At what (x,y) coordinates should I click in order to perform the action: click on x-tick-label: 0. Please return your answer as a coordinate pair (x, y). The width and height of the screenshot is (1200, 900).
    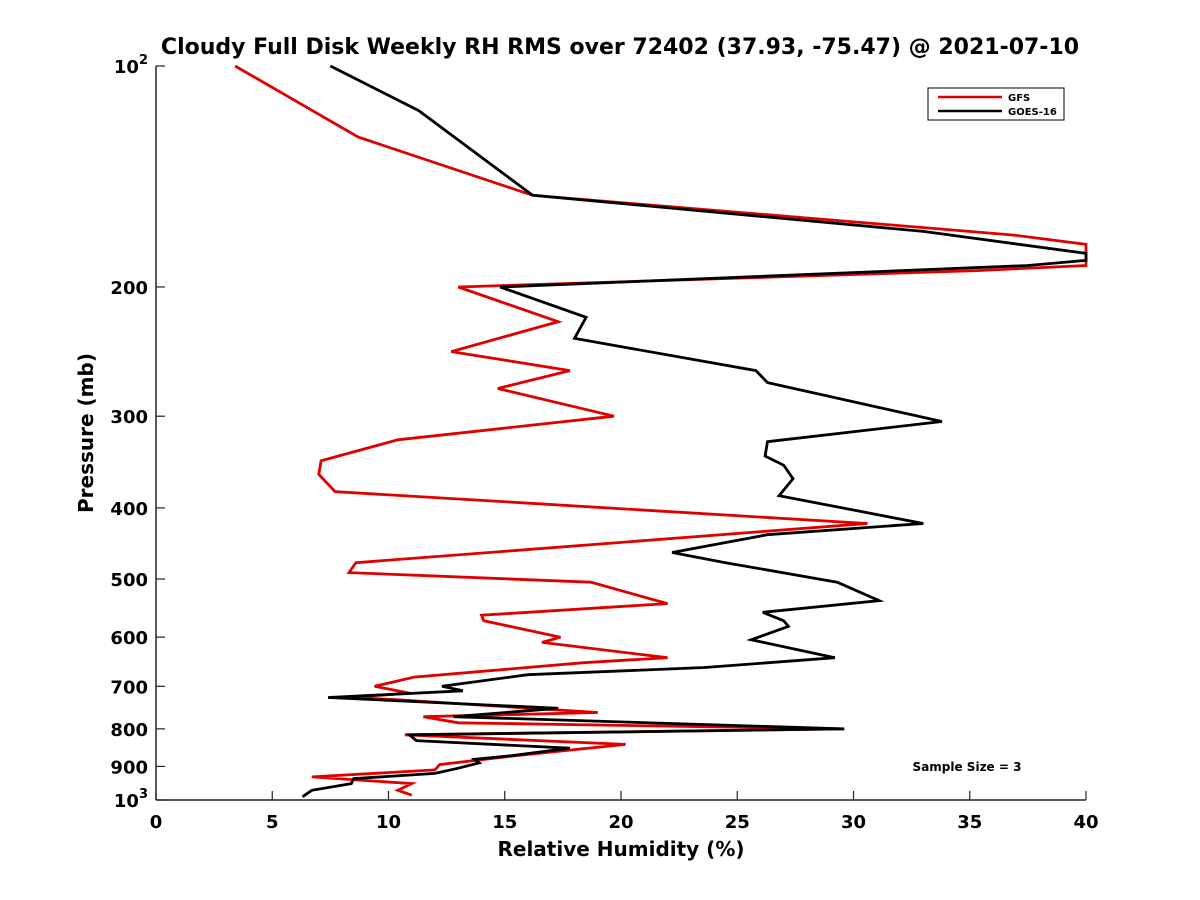
    Looking at the image, I should click on (156, 822).